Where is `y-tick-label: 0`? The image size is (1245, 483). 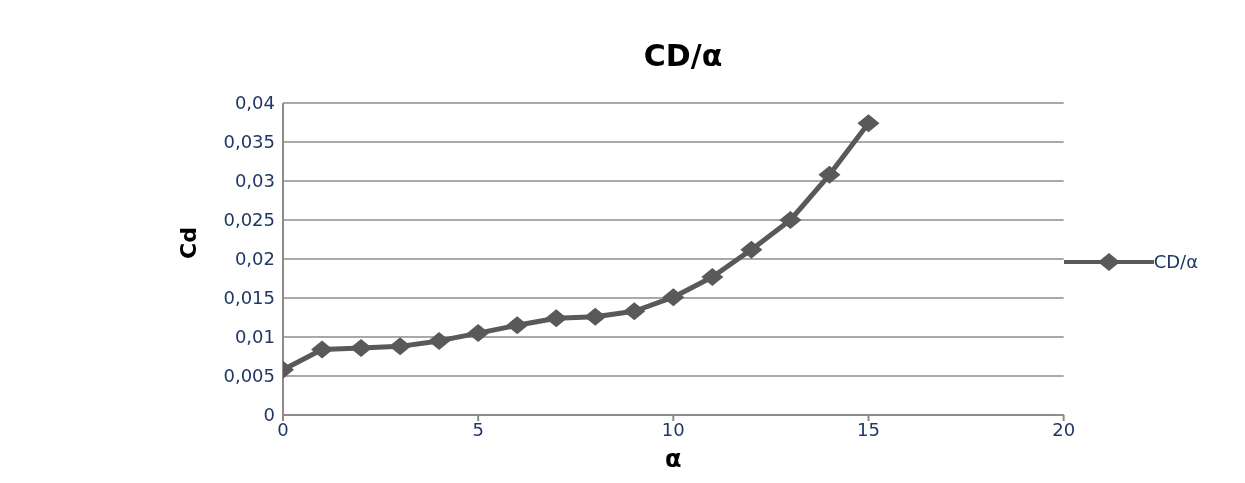
y-tick-label: 0 is located at coordinates (269, 415).